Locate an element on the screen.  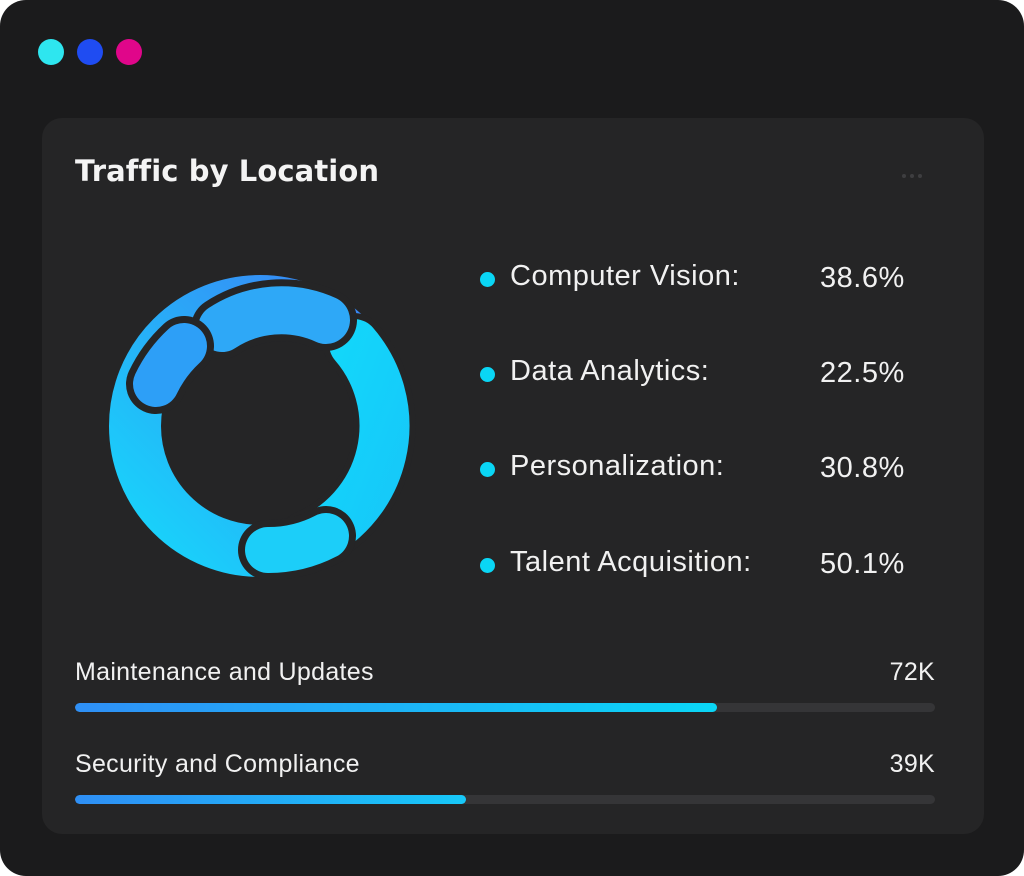
legend-label: Computer Vision: is located at coordinates (625, 276).